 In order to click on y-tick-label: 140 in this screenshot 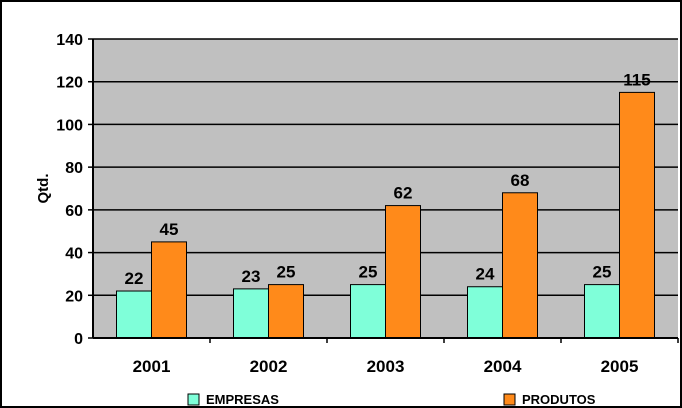, I will do `click(69, 40)`.